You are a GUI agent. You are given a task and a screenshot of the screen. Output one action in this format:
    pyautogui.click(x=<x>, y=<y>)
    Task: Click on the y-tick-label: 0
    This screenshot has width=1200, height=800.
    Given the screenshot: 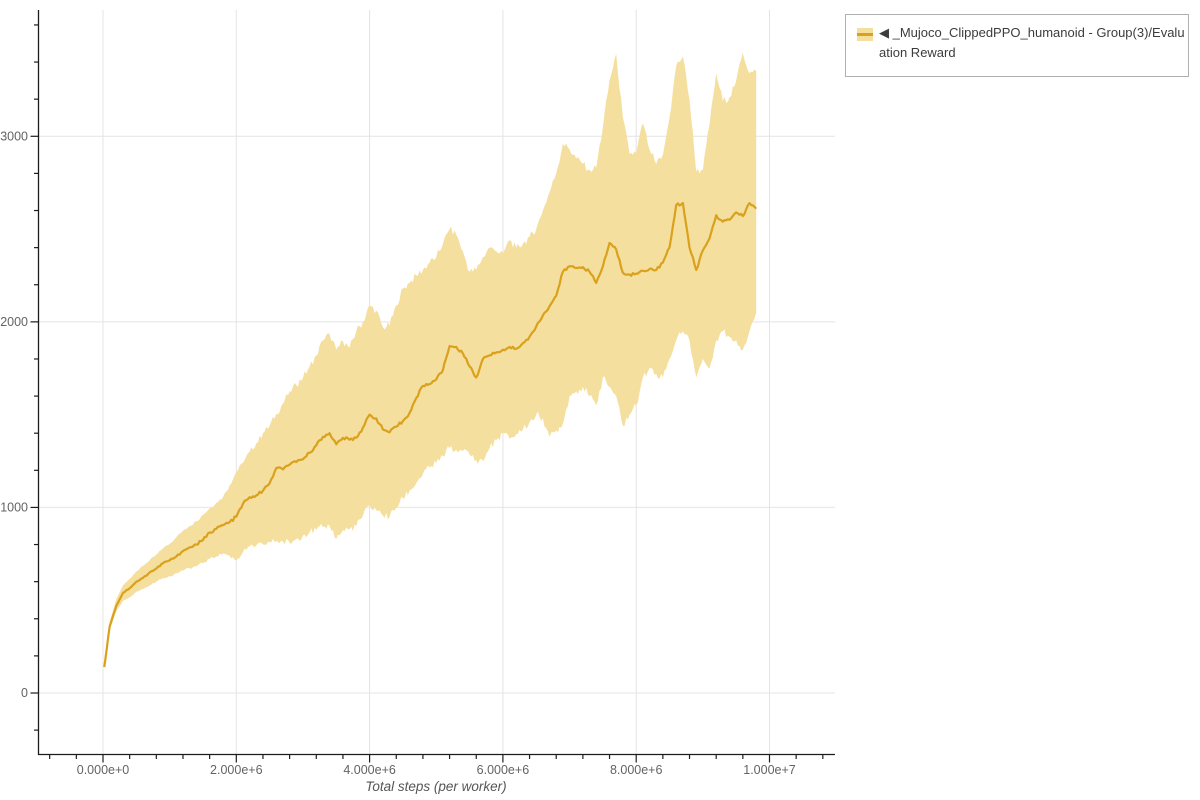 What is the action you would take?
    pyautogui.click(x=24, y=693)
    